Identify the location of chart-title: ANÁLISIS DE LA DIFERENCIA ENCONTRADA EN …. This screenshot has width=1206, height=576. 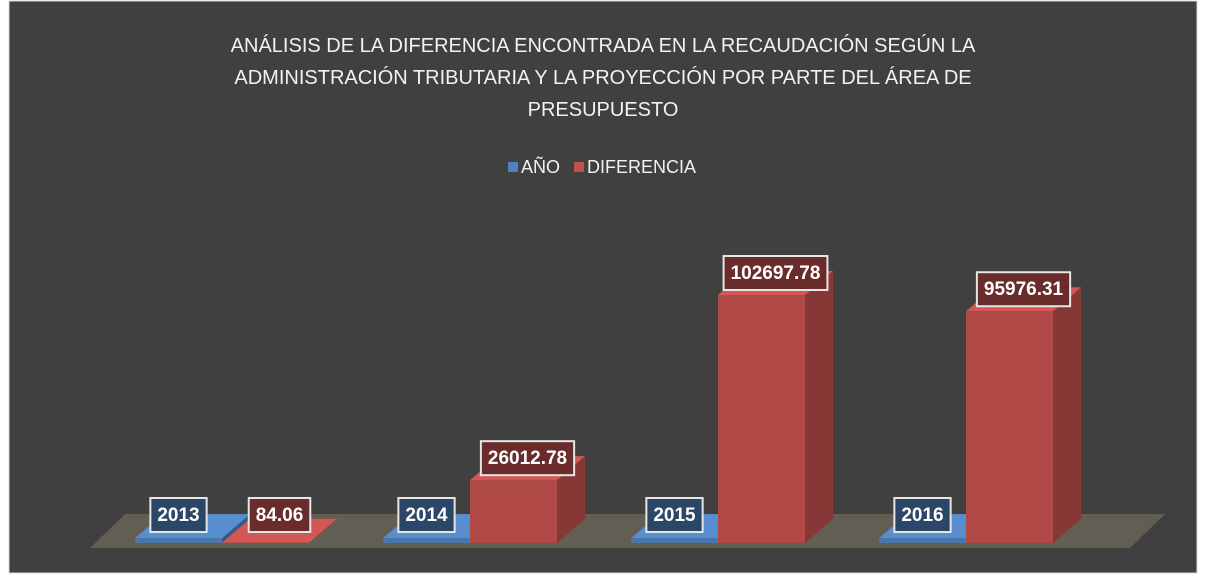
(603, 78).